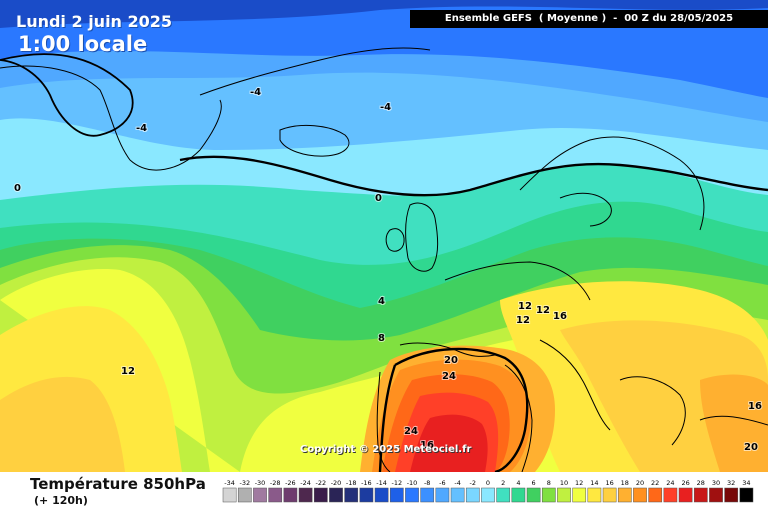 The height and width of the screenshot is (512, 768). Describe the element at coordinates (244, 483) in the screenshot. I see `legend-tick-label: -32` at that location.